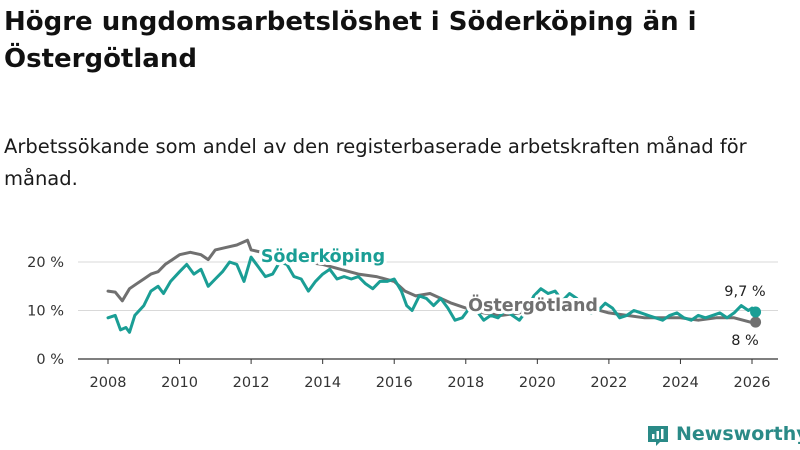  Describe the element at coordinates (108, 383) in the screenshot. I see `x-tick-label: 2008` at that location.